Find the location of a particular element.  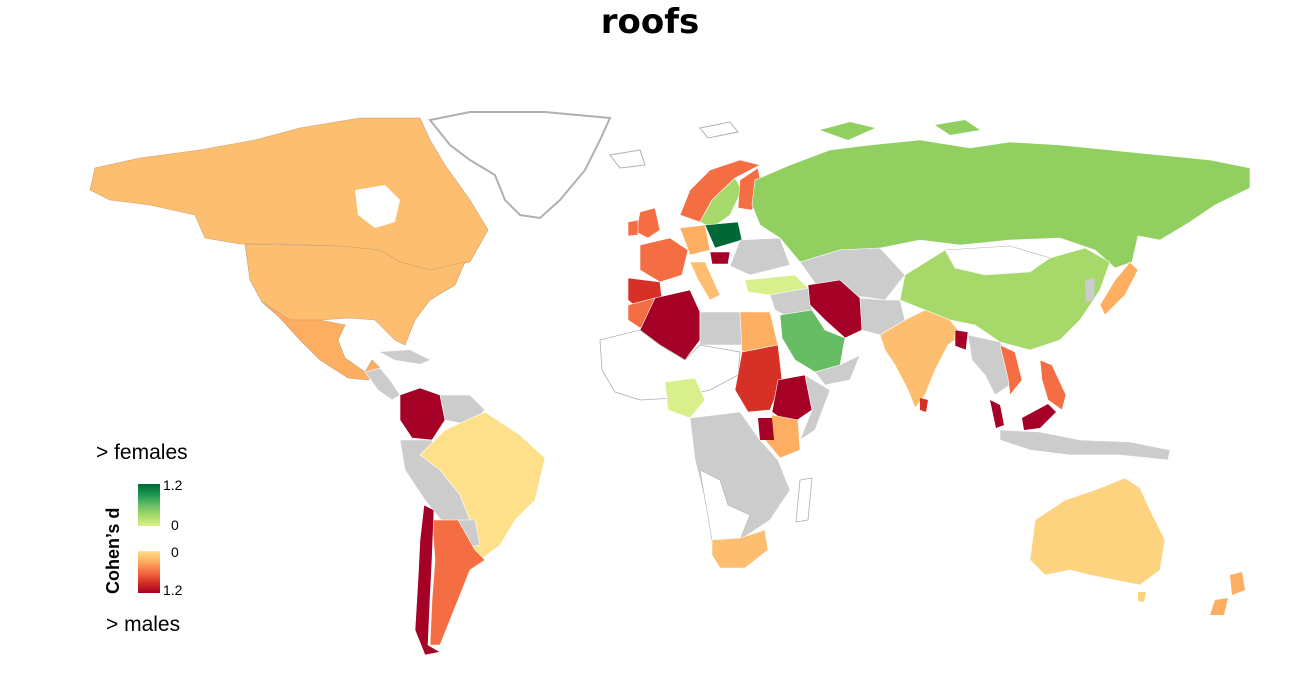

russia-arctic-islands is located at coordinates (900, 130).